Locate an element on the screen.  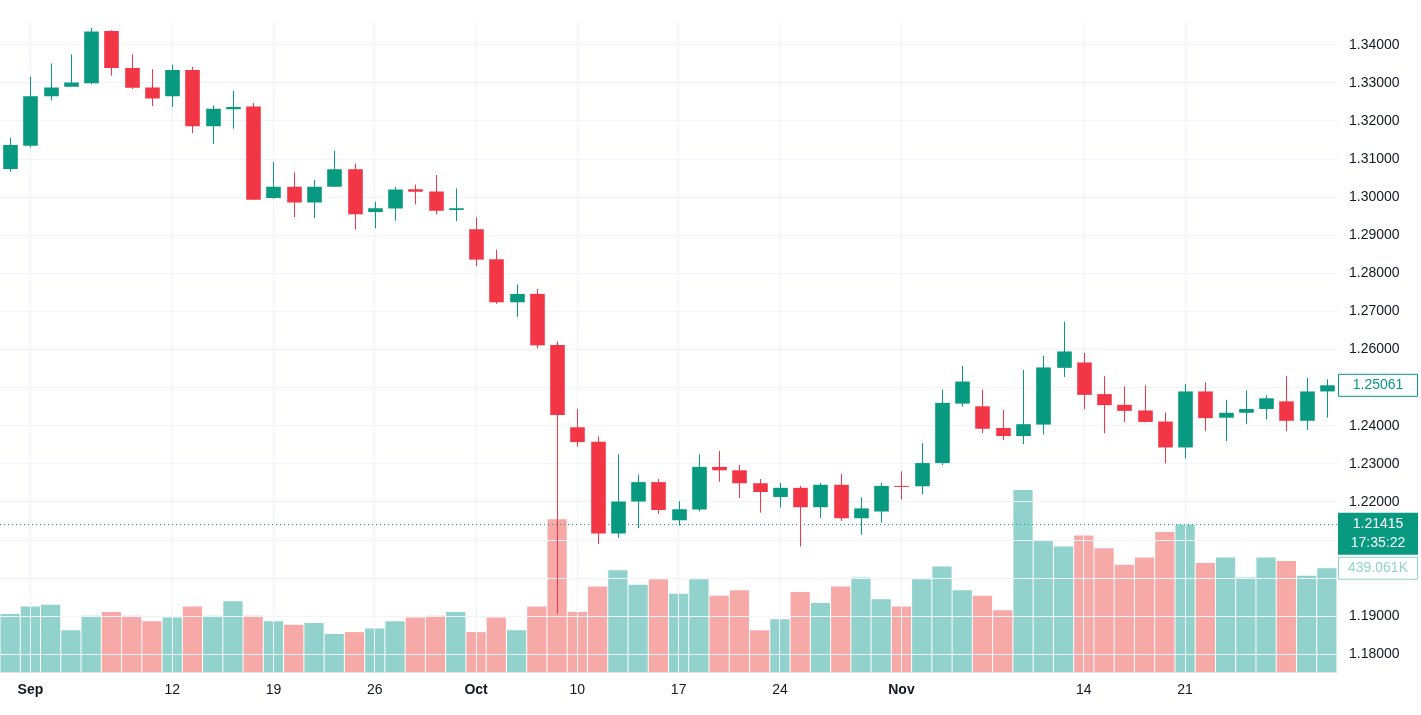
y-tick-label: 1.27000 is located at coordinates (1374, 310).